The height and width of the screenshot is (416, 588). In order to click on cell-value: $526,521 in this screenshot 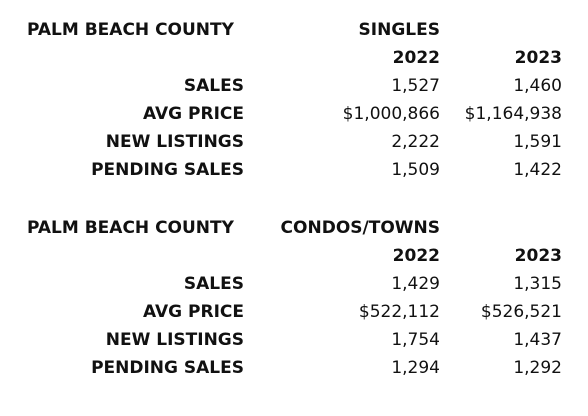, I will do `click(521, 312)`.